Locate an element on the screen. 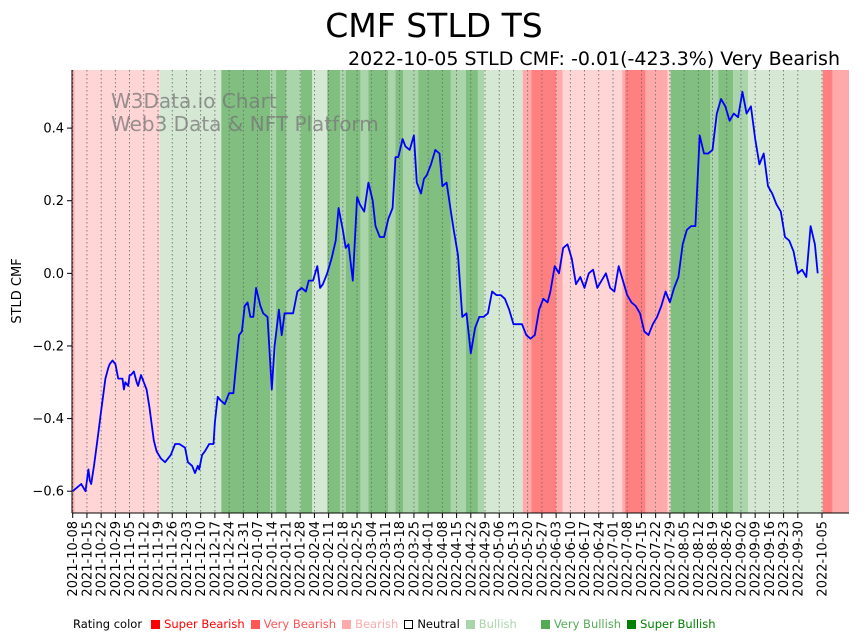  x-tick-label: 2022-09-16 is located at coordinates (770, 559).